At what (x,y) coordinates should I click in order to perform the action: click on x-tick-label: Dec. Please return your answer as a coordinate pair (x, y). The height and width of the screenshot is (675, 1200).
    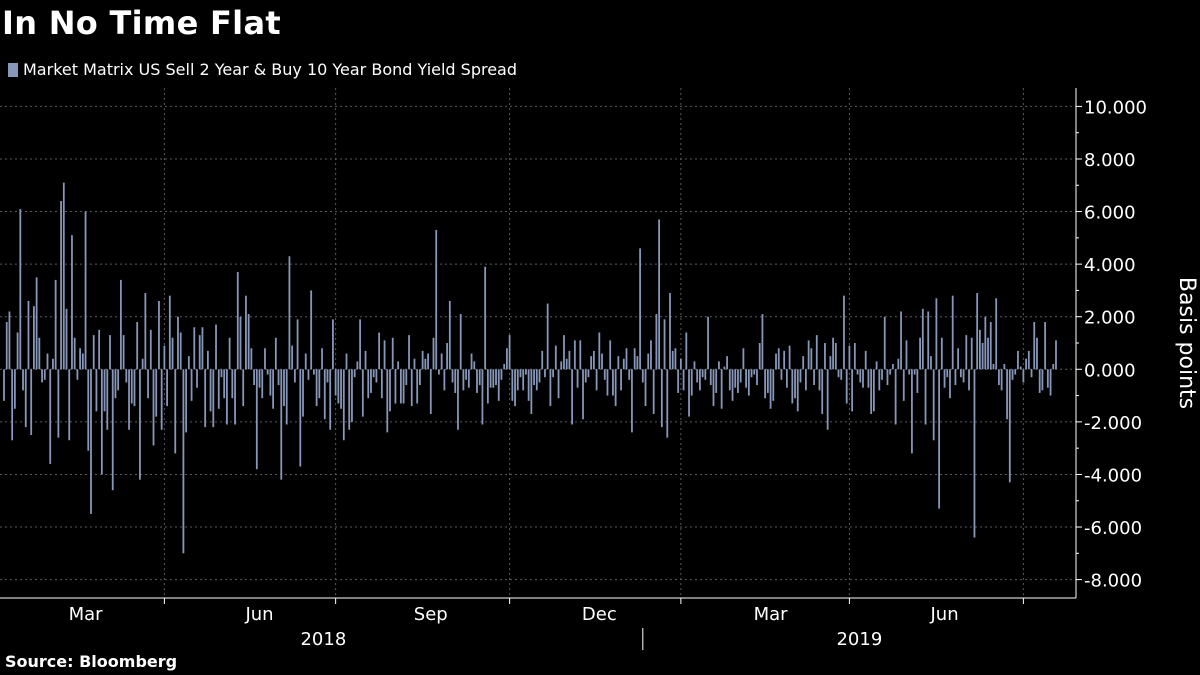
    Looking at the image, I should click on (599, 614).